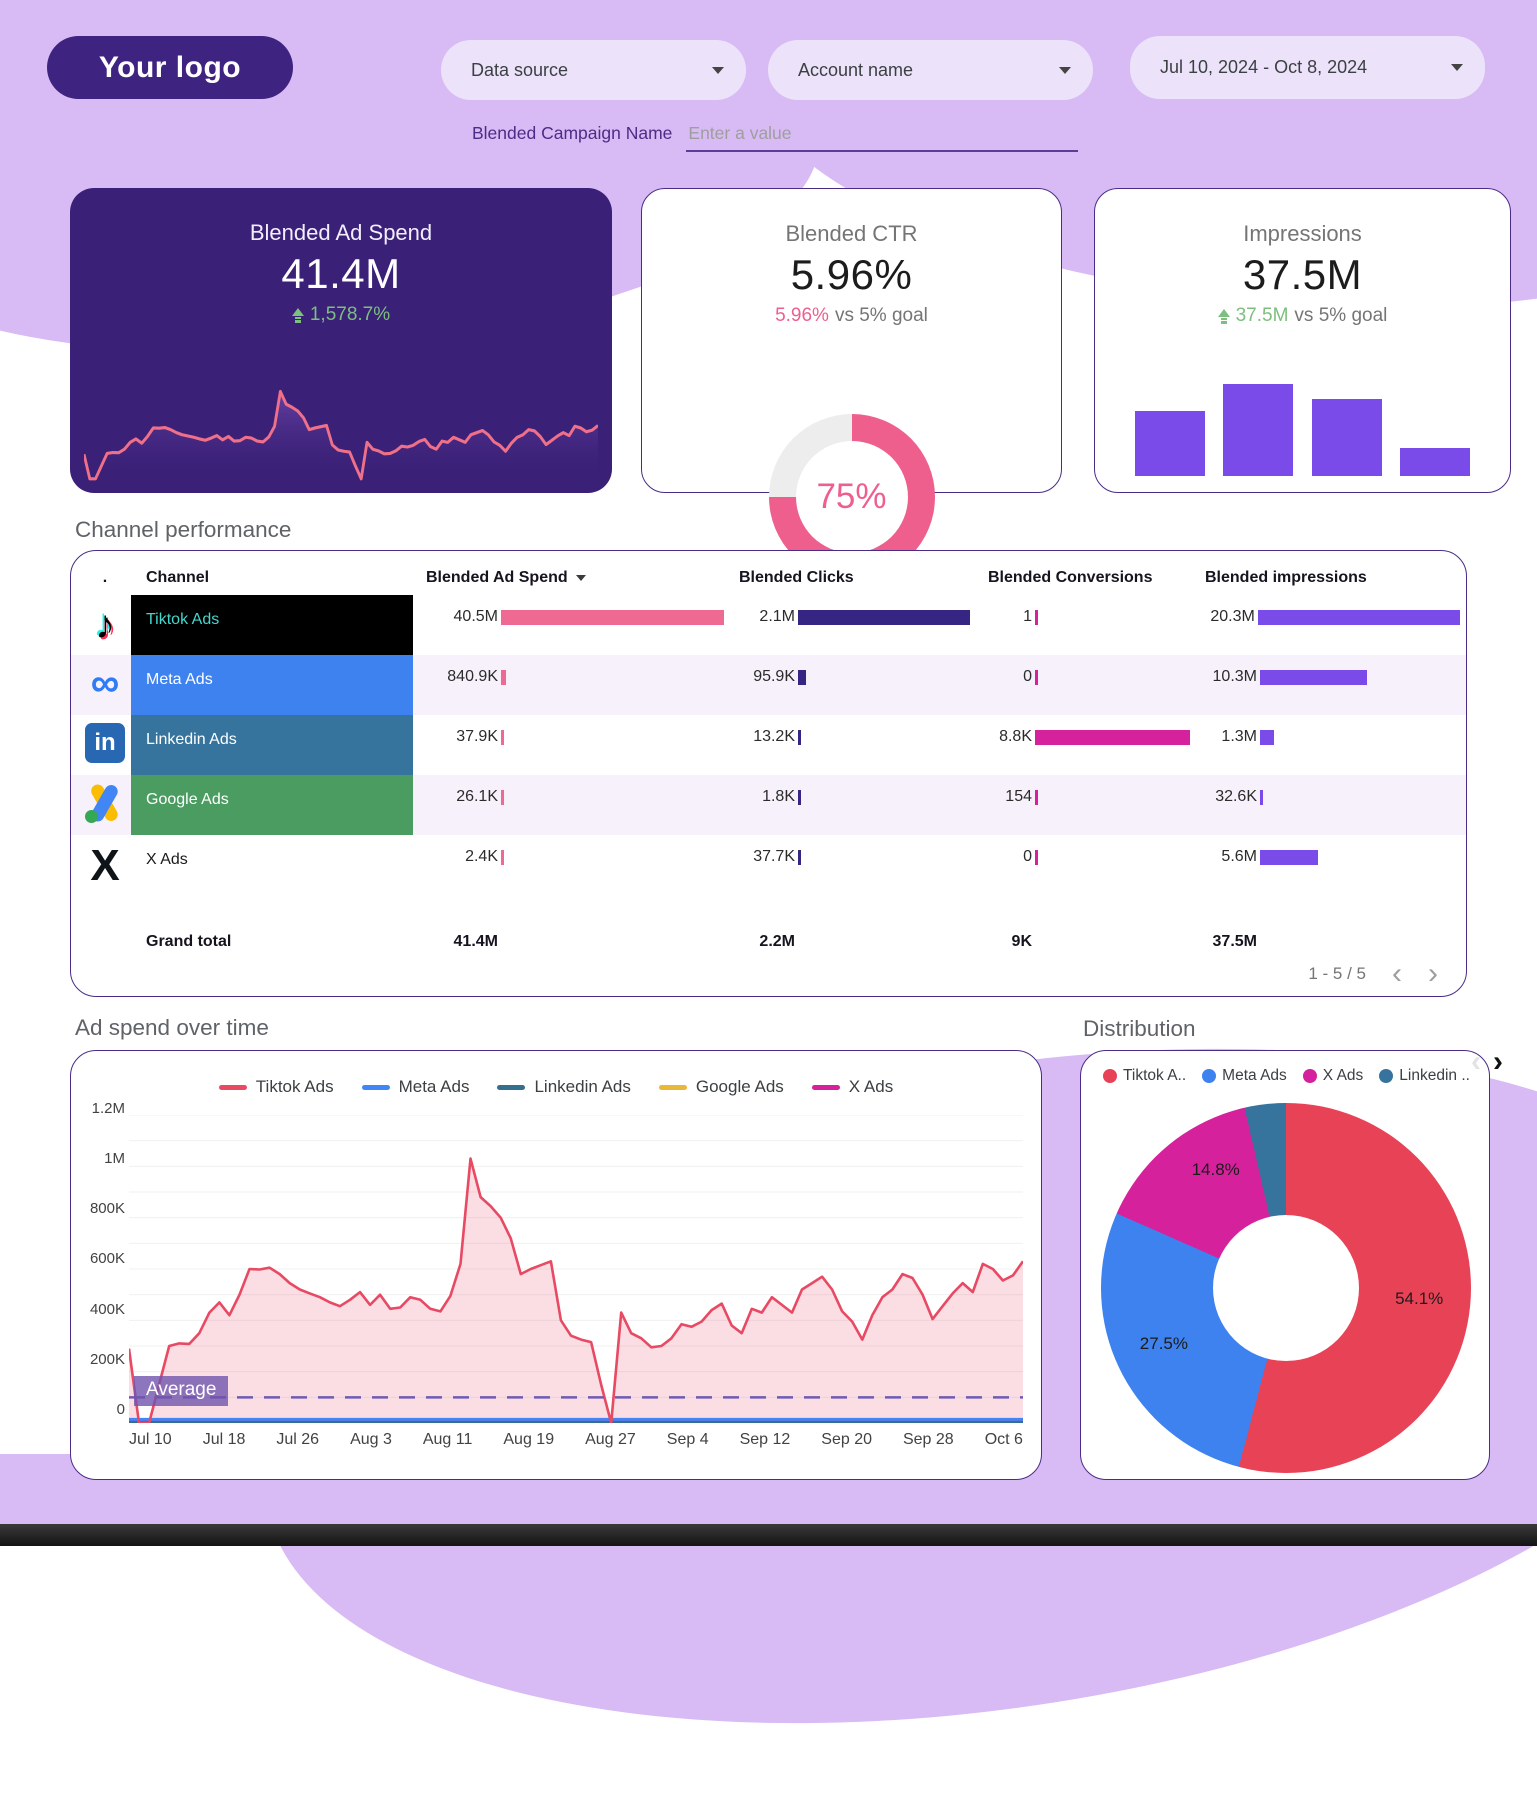 The height and width of the screenshot is (1819, 1537). What do you see at coordinates (1244, 1076) in the screenshot?
I see `donut-legend-item: Meta Ads` at bounding box center [1244, 1076].